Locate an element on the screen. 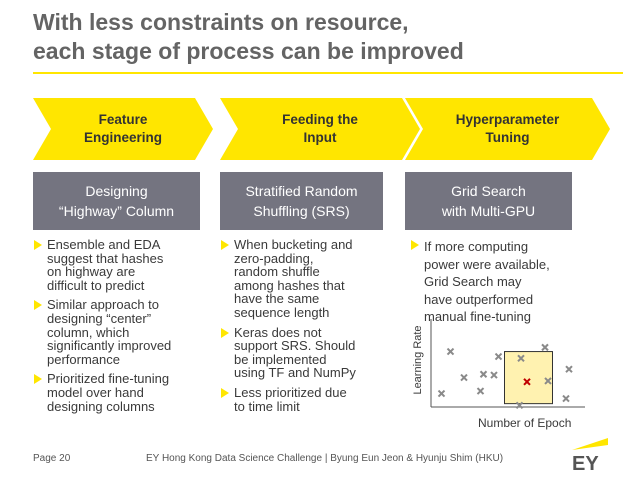 This screenshot has width=638, height=479. bullet-line: on highway are is located at coordinates (91, 272).